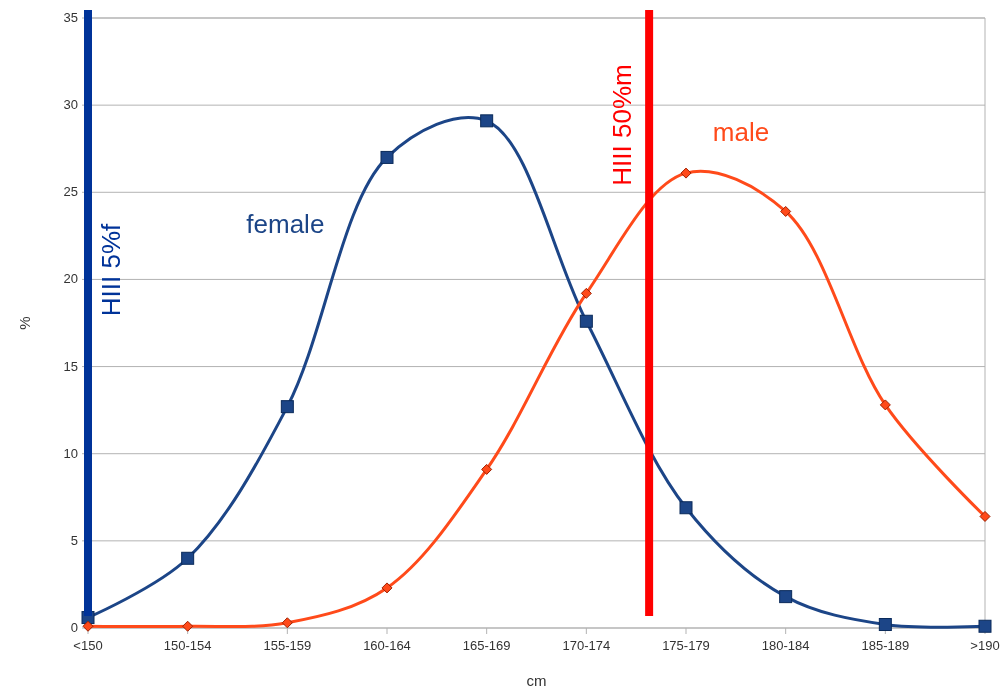 This screenshot has height=696, width=1001. What do you see at coordinates (70, 453) in the screenshot?
I see `y-tick-label: 10` at bounding box center [70, 453].